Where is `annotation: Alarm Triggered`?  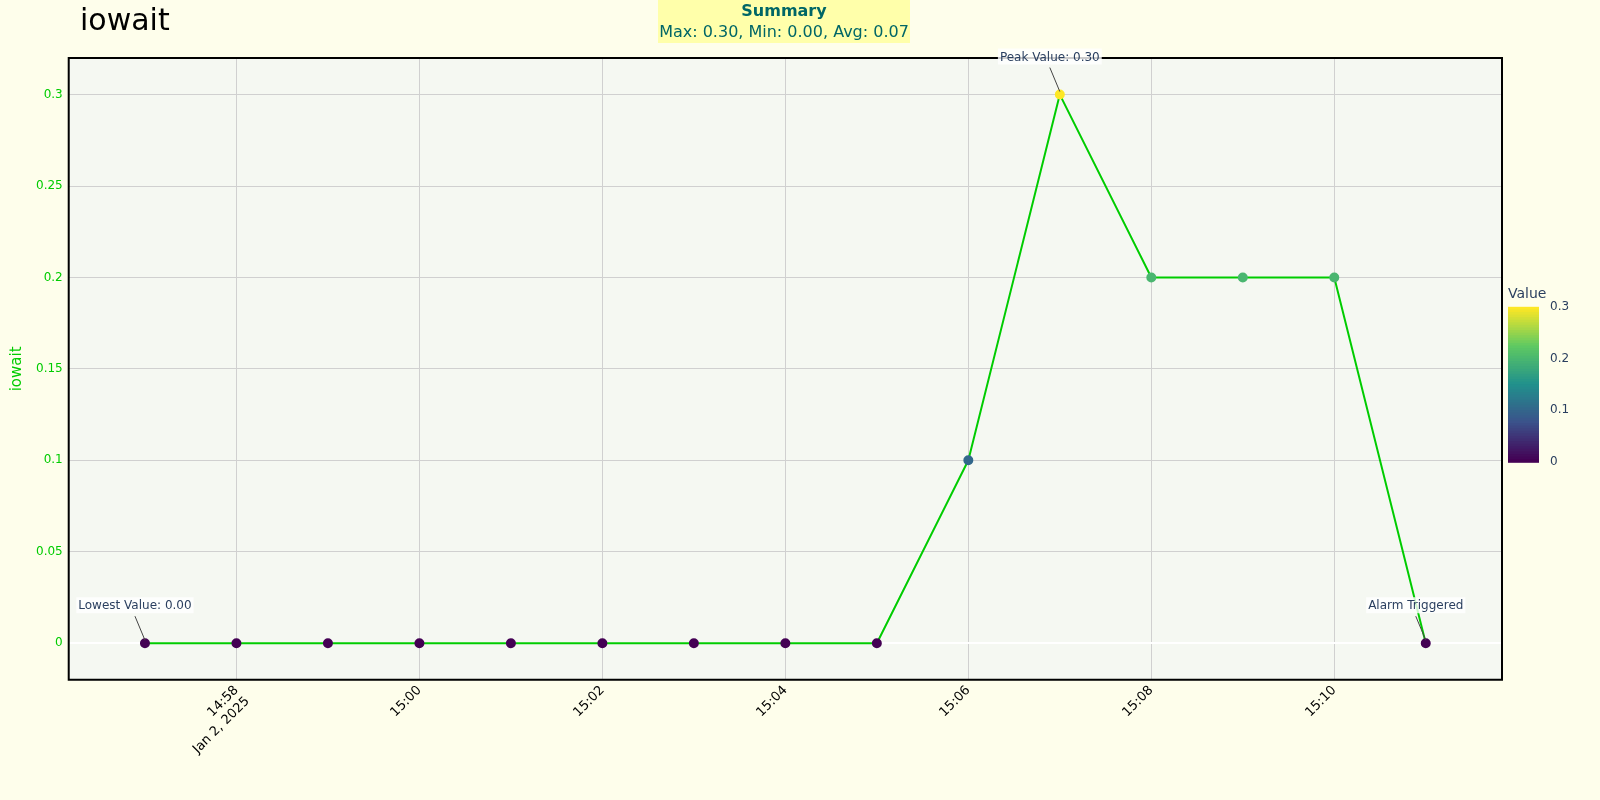 annotation: Alarm Triggered is located at coordinates (1416, 605).